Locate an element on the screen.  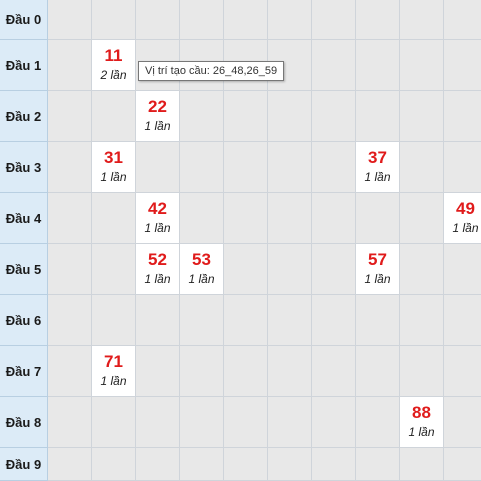
row-header: Đầu 7 is located at coordinates (24, 371).